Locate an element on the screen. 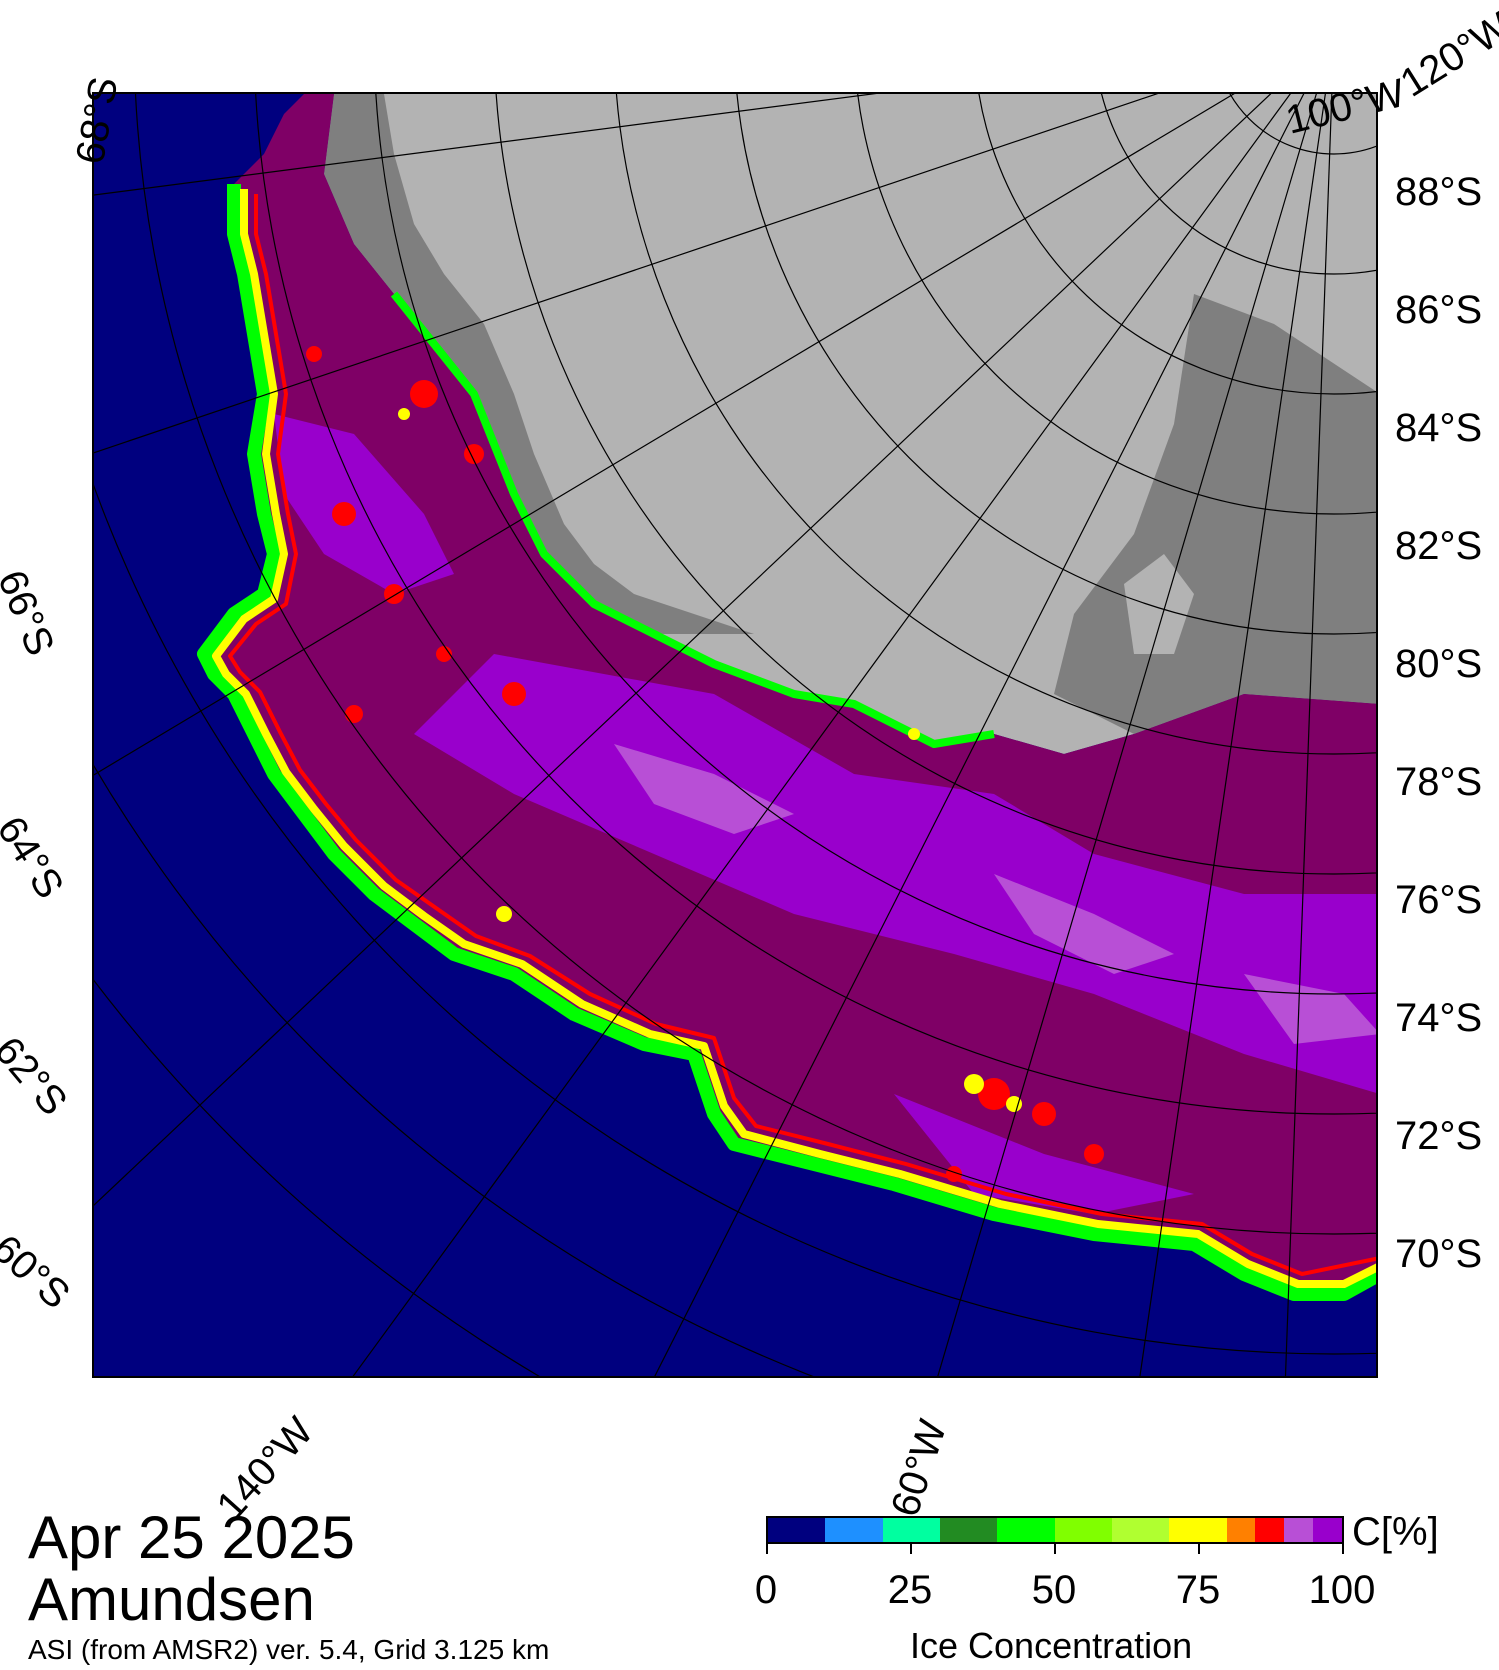 This screenshot has width=1499, height=1670. colorbar is located at coordinates (1055, 1530).